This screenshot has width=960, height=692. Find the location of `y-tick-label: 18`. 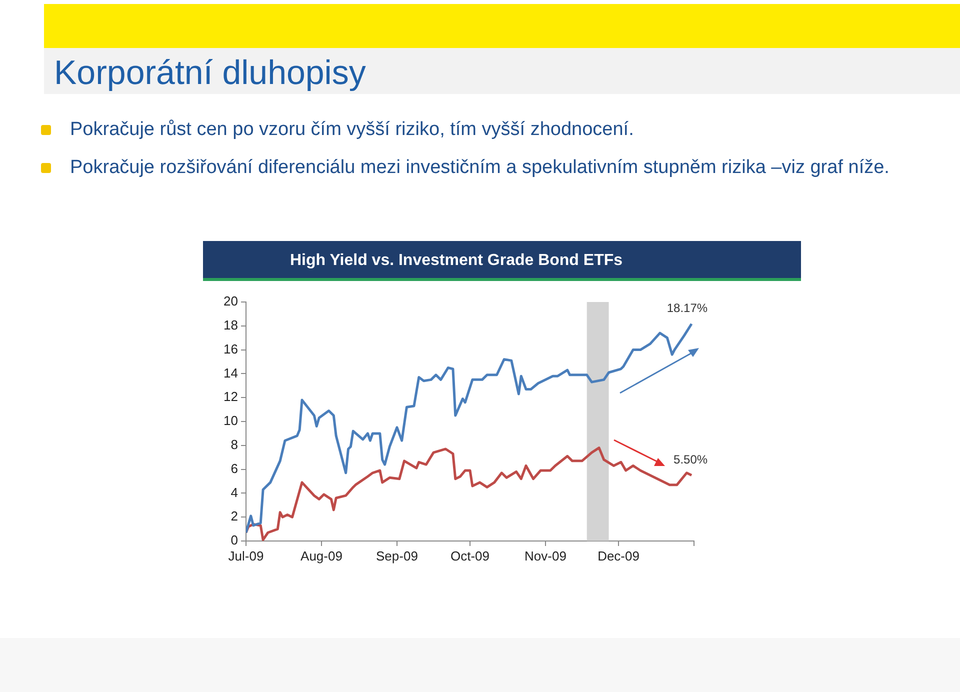

y-tick-label: 18 is located at coordinates (231, 324).